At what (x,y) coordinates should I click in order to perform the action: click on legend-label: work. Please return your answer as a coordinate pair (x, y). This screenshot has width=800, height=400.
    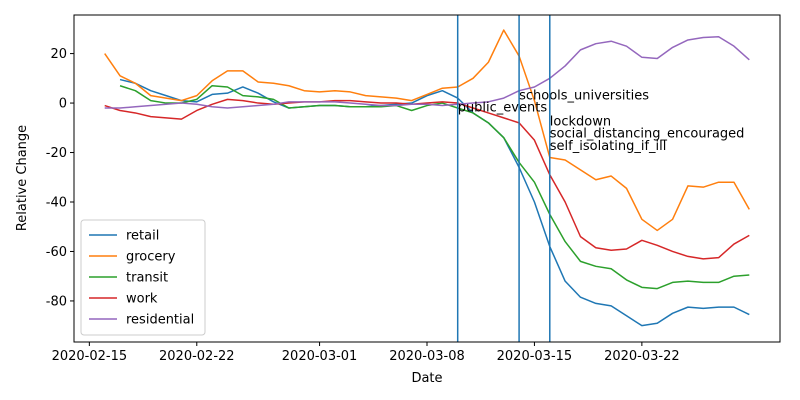
    Looking at the image, I should click on (142, 299).